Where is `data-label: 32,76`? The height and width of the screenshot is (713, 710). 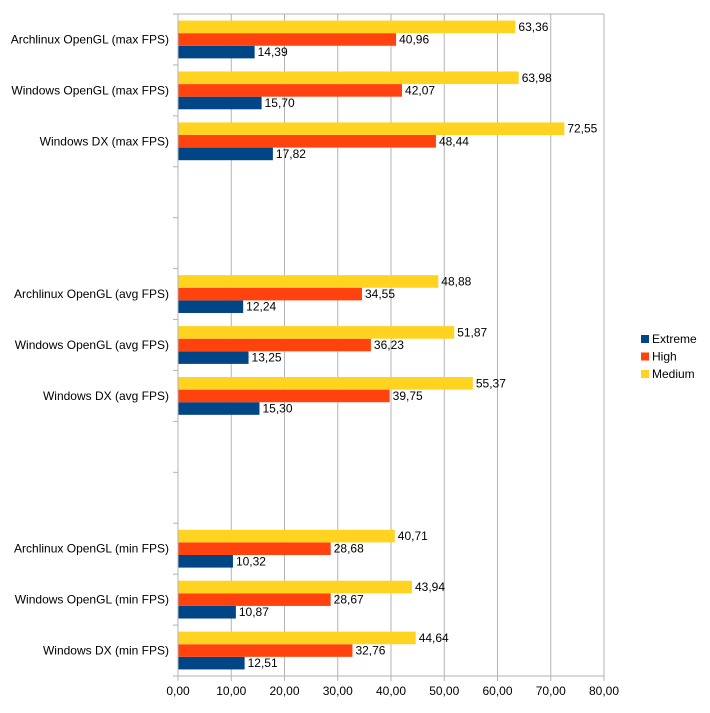 data-label: 32,76 is located at coordinates (370, 651).